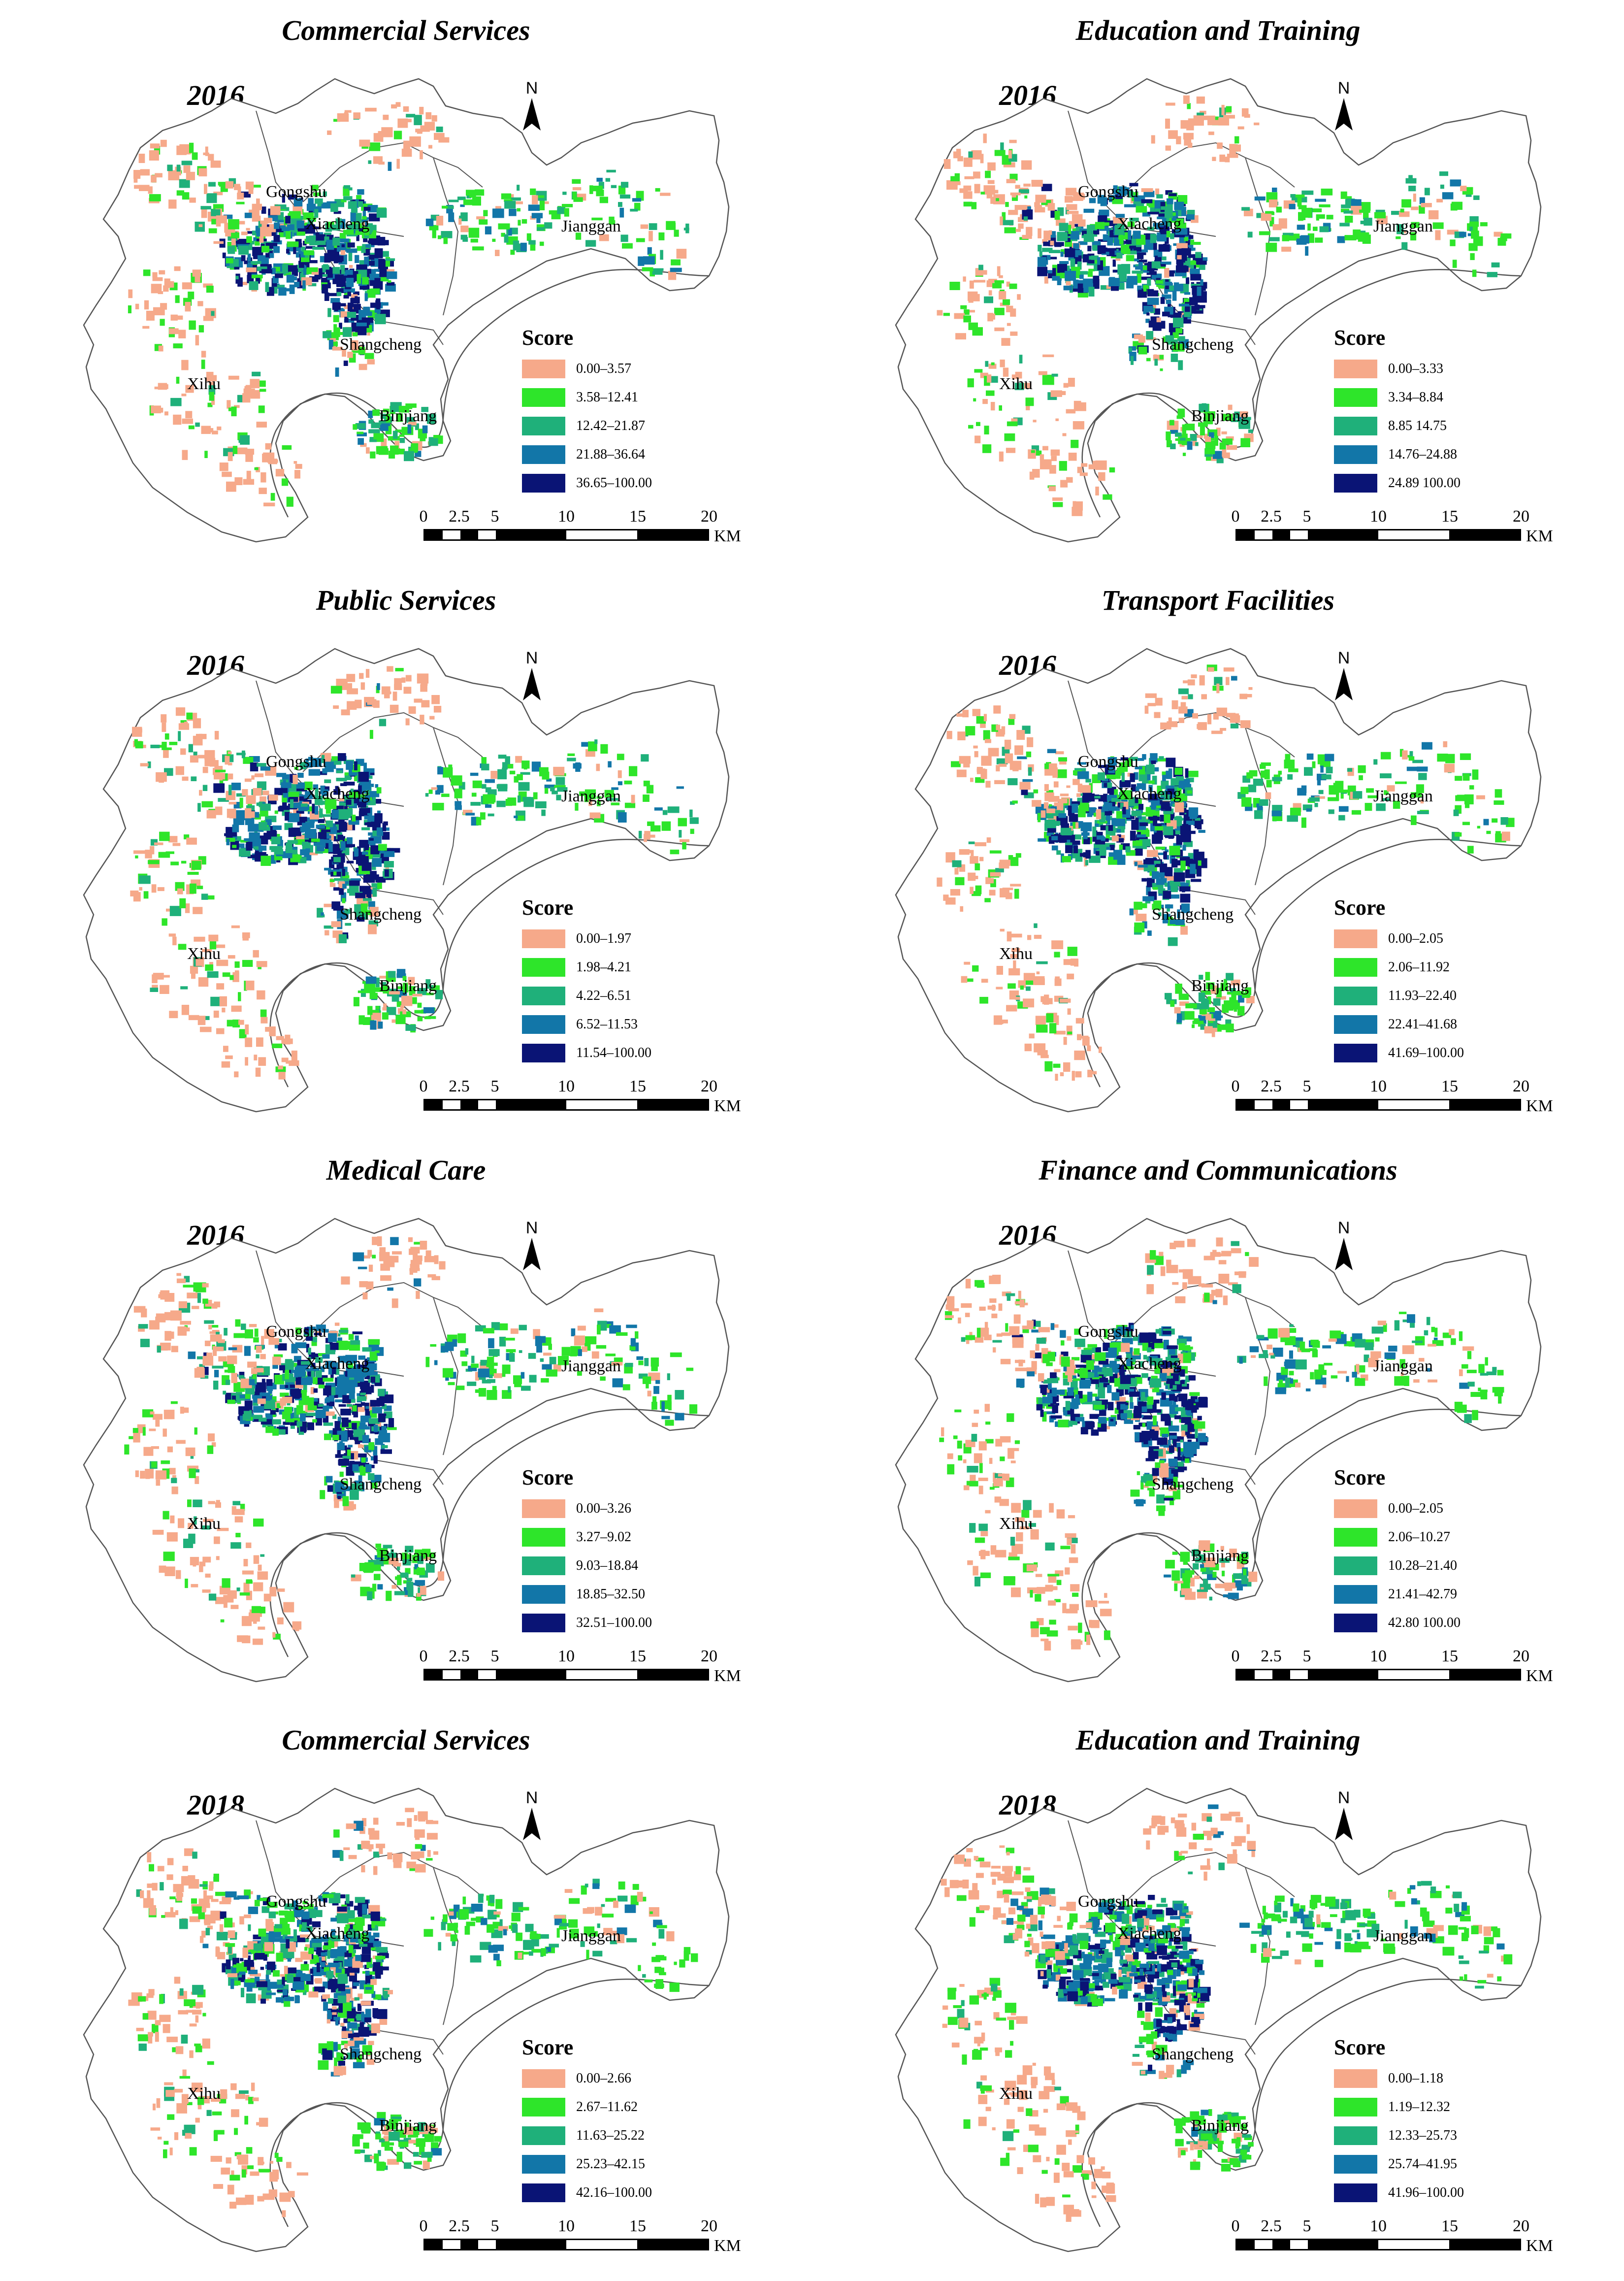 The height and width of the screenshot is (2281, 1624). Describe the element at coordinates (1205, 742) in the screenshot. I see `district-boundary` at that location.